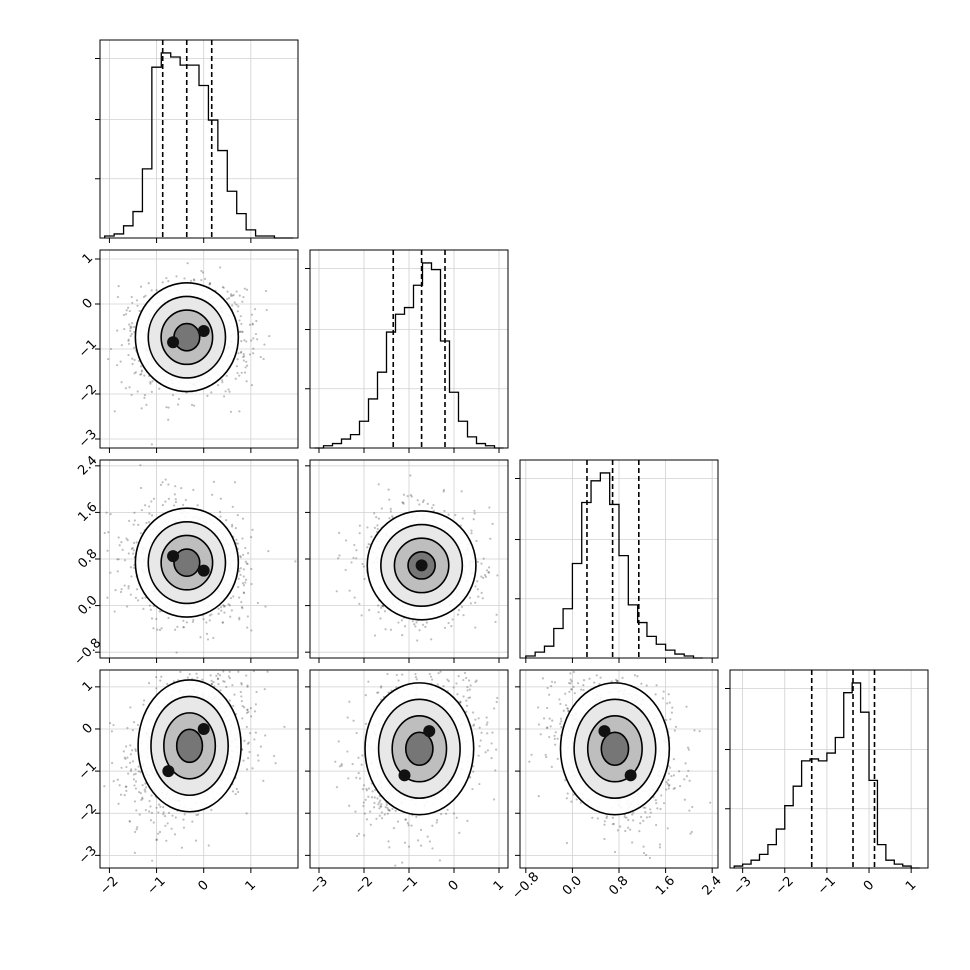 The height and width of the screenshot is (970, 970). Describe the element at coordinates (173, 556) in the screenshot. I see `density-peak` at that location.